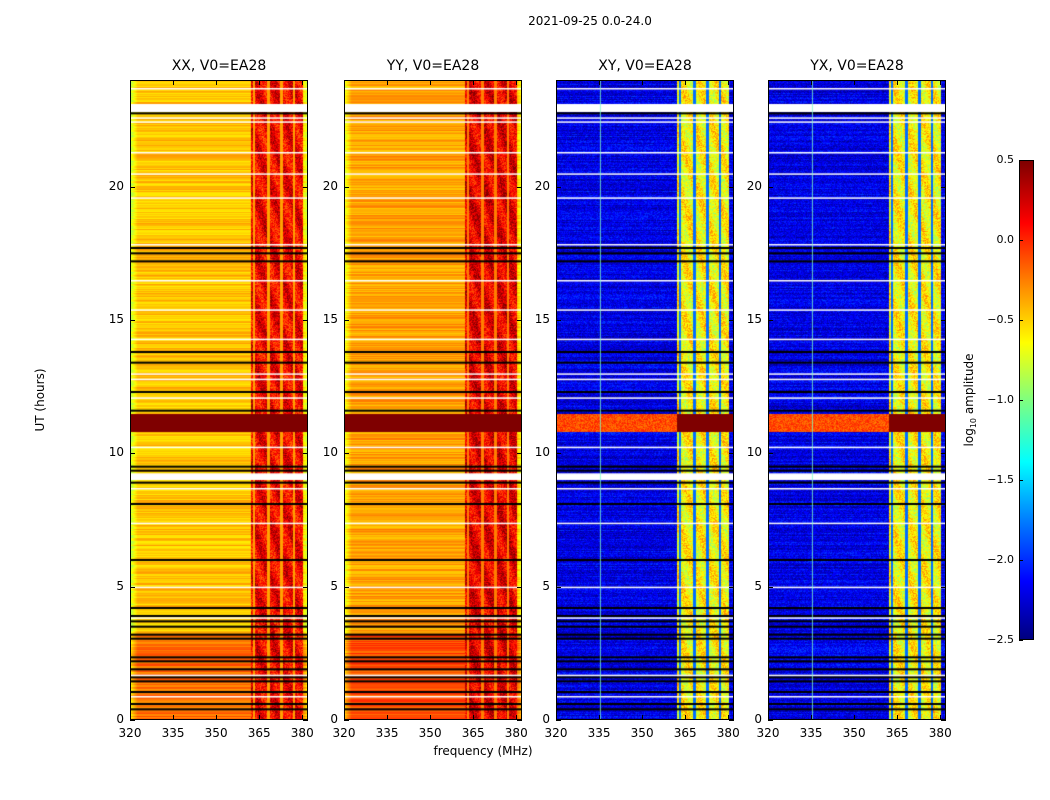 The width and height of the screenshot is (1050, 800). What do you see at coordinates (1005, 159) in the screenshot?
I see `colorbar-tick-label: 0.5` at bounding box center [1005, 159].